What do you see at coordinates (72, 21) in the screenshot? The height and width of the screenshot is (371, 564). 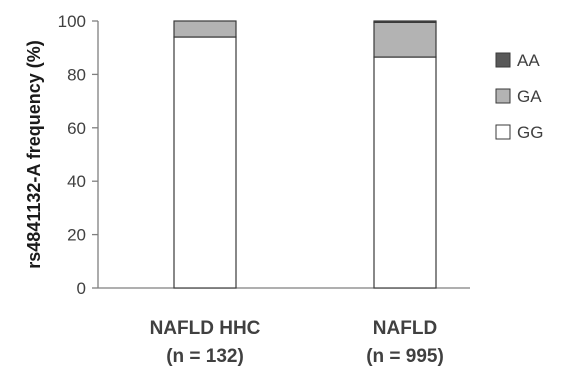 I see `y-tick-label: 100` at bounding box center [72, 21].